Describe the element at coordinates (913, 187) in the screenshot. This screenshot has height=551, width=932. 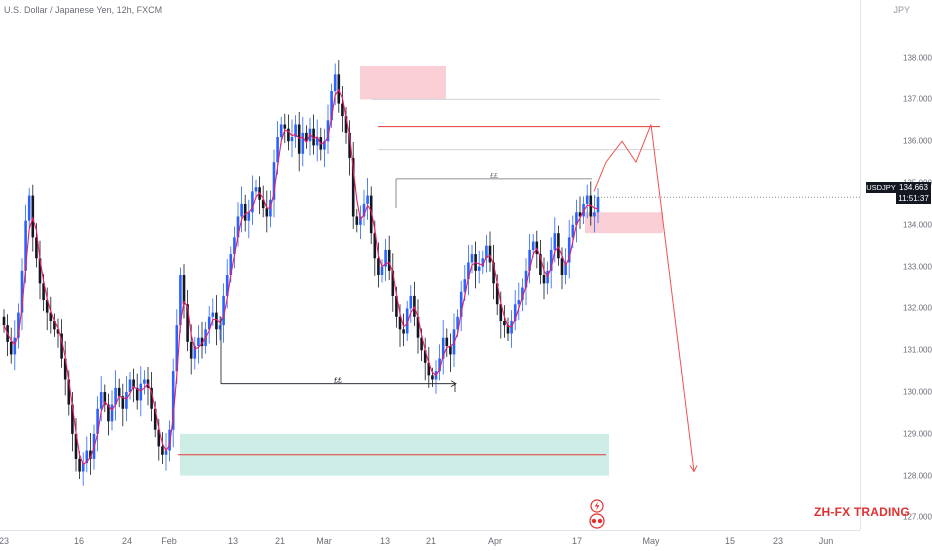
I see `last-price-label: 134.663` at that location.